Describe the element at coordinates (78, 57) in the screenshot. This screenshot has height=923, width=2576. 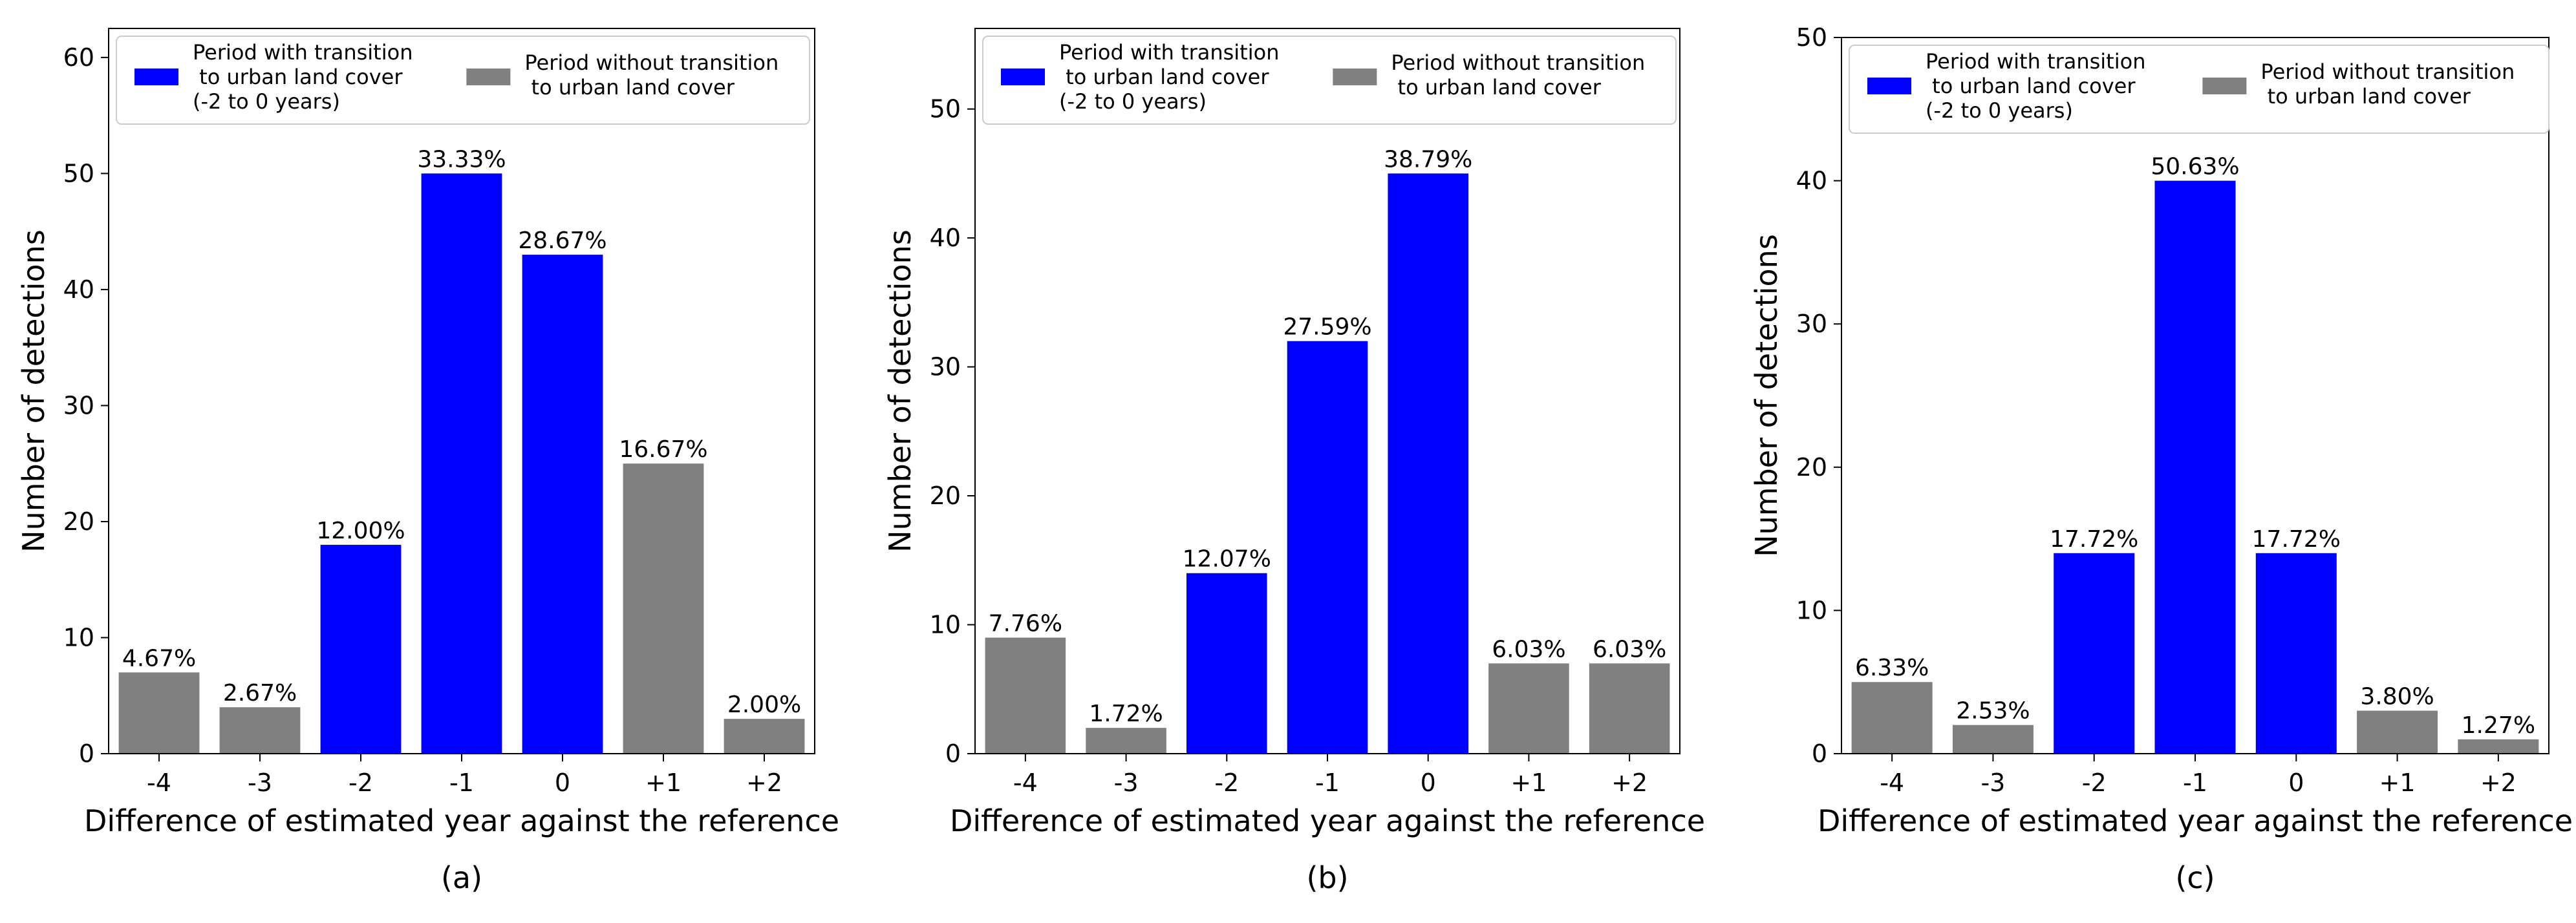
I see `y-tick-label: 60` at that location.